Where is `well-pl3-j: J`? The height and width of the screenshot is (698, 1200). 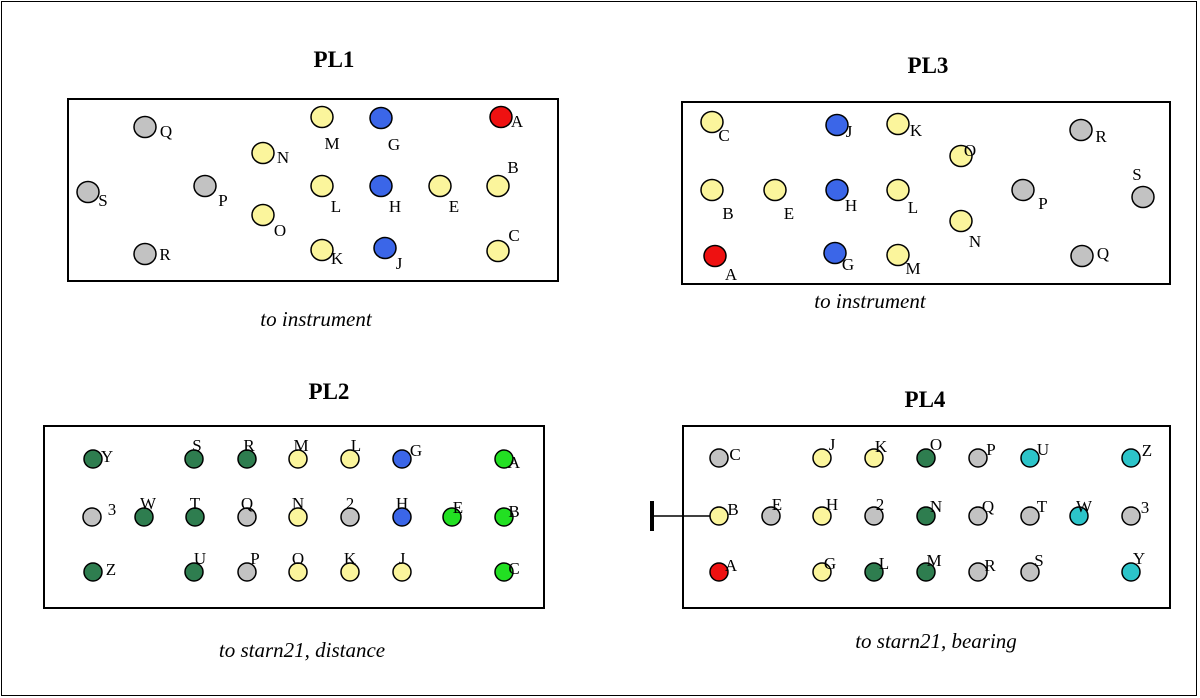
well-pl3-j: J is located at coordinates (839, 127).